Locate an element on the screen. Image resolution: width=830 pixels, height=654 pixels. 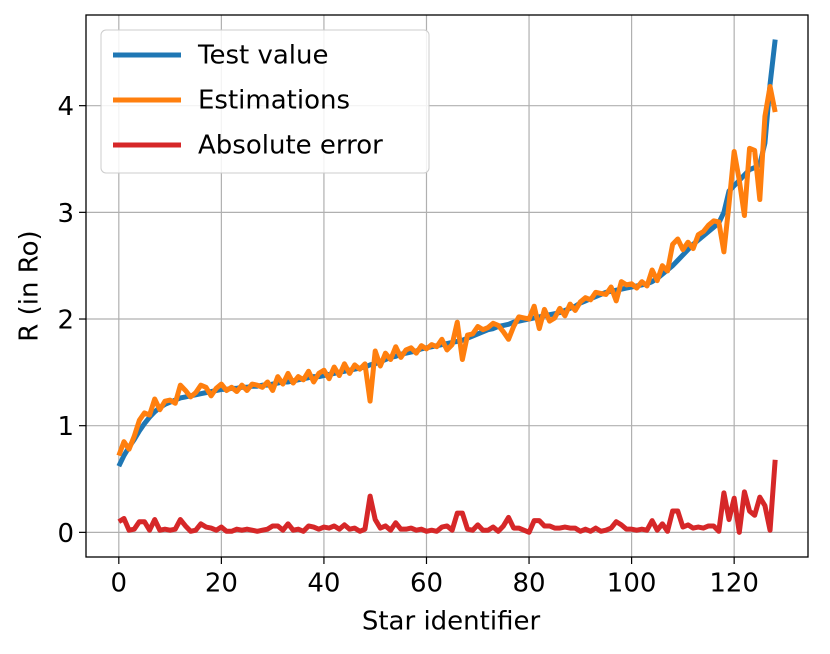
x-tick-label: 60 is located at coordinates (426, 584).